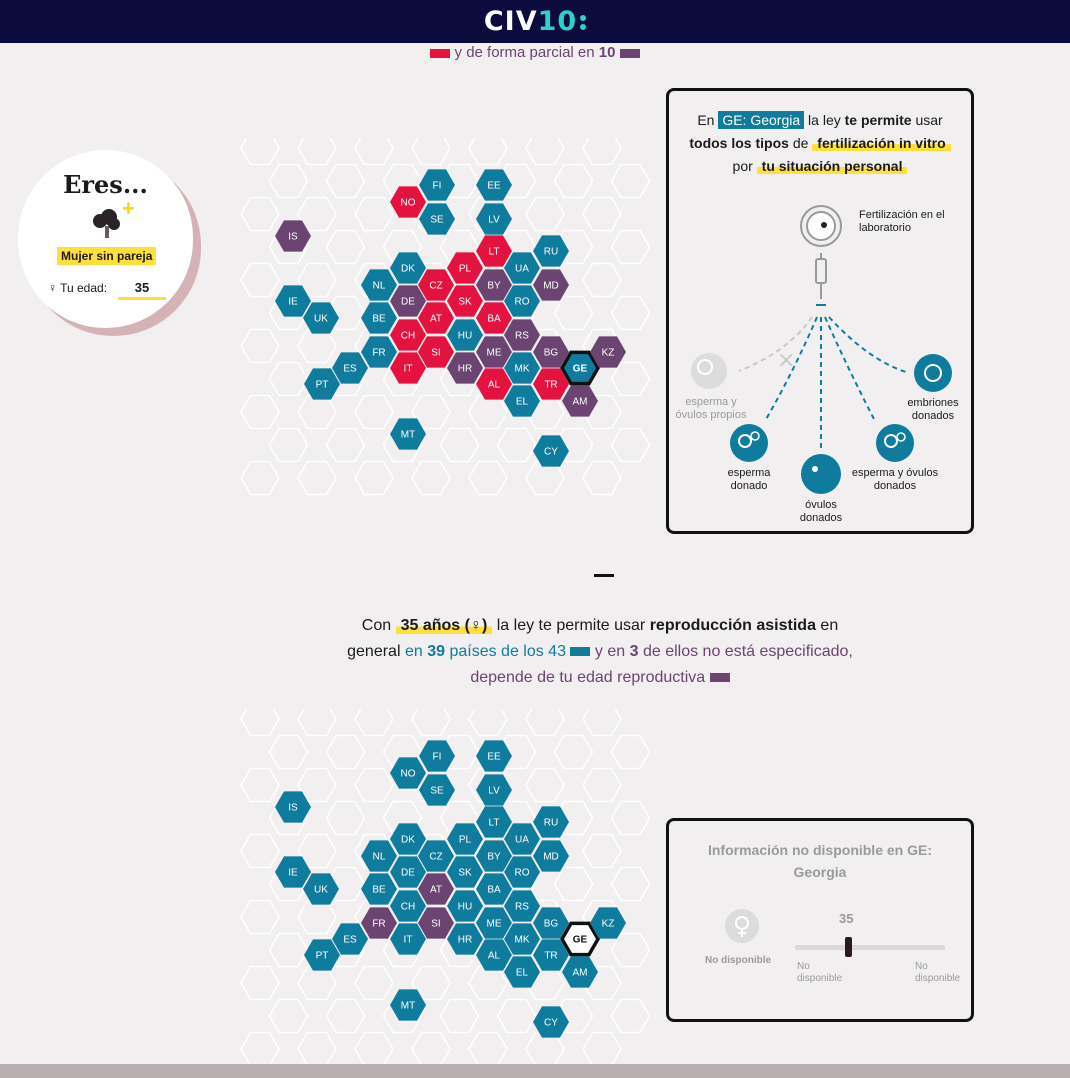 The image size is (1070, 1078). What do you see at coordinates (870, 947) in the screenshot?
I see `age-slider-track` at bounding box center [870, 947].